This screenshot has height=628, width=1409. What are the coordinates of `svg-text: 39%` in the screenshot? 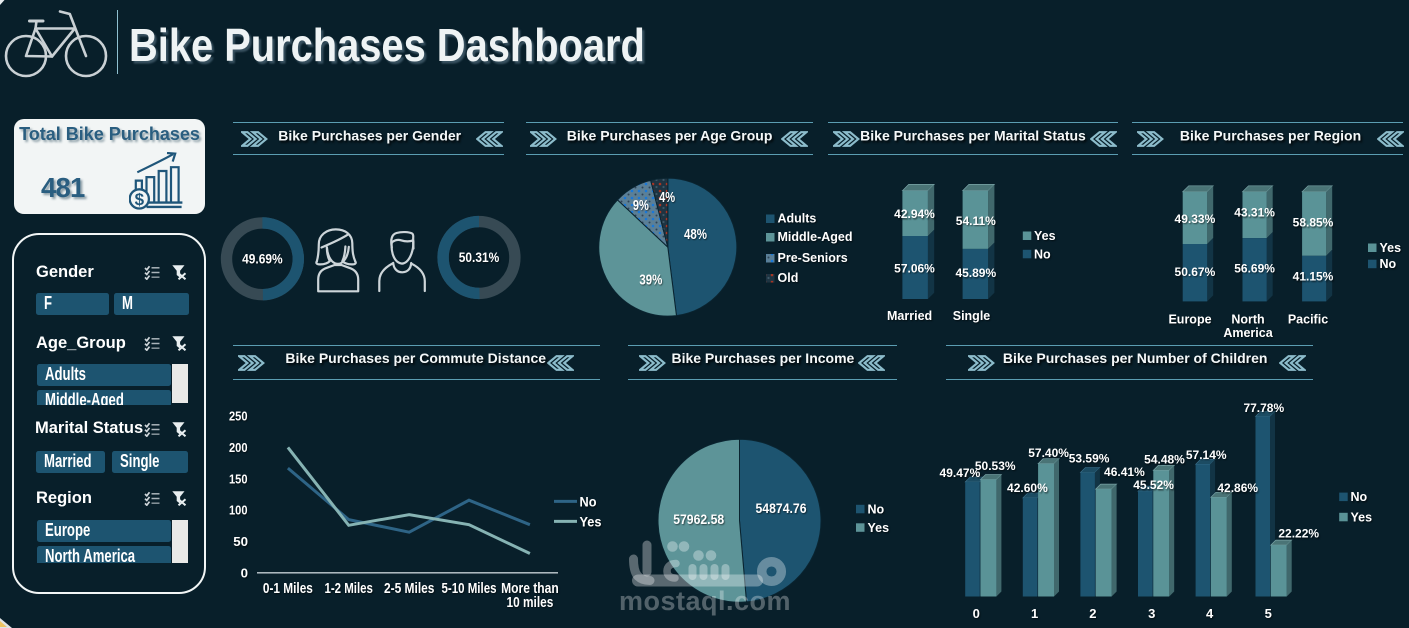 It's located at (650, 280).